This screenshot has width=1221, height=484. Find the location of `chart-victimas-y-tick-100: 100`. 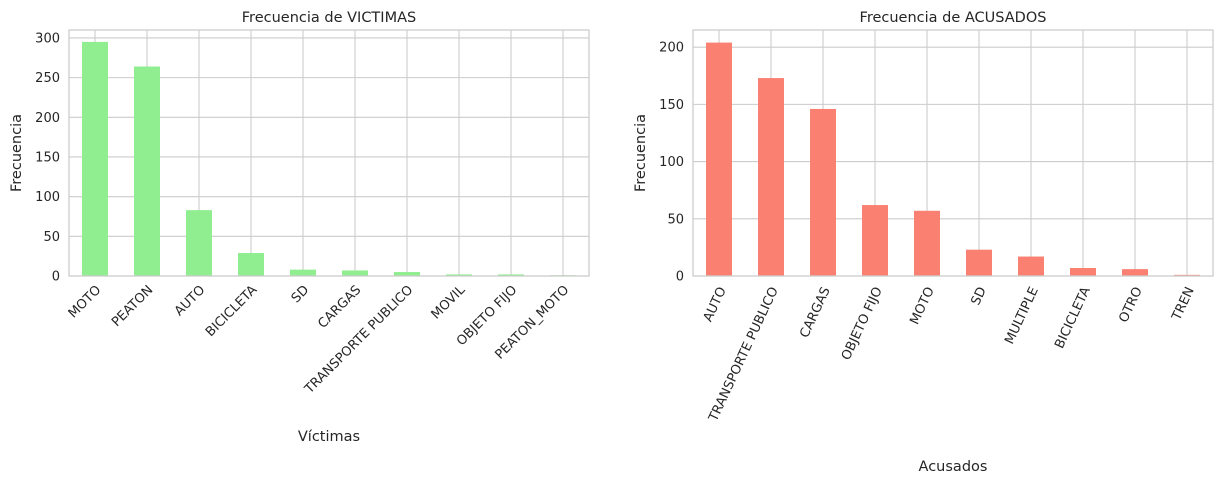

chart-victimas-y-tick-100: 100 is located at coordinates (47, 197).